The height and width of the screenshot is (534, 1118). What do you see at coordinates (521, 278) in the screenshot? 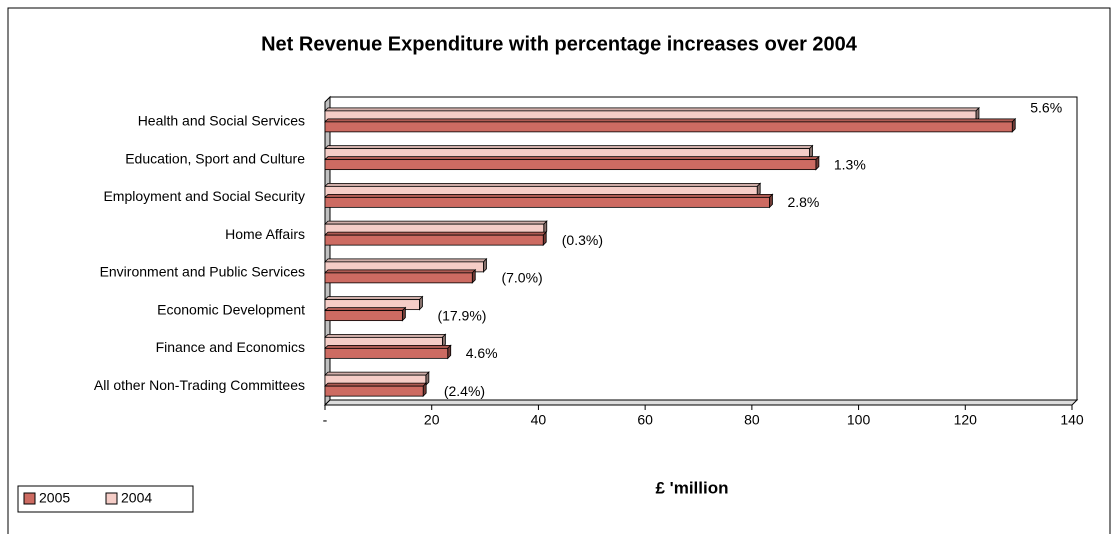
I see `percent-label: (7.0%)` at bounding box center [521, 278].